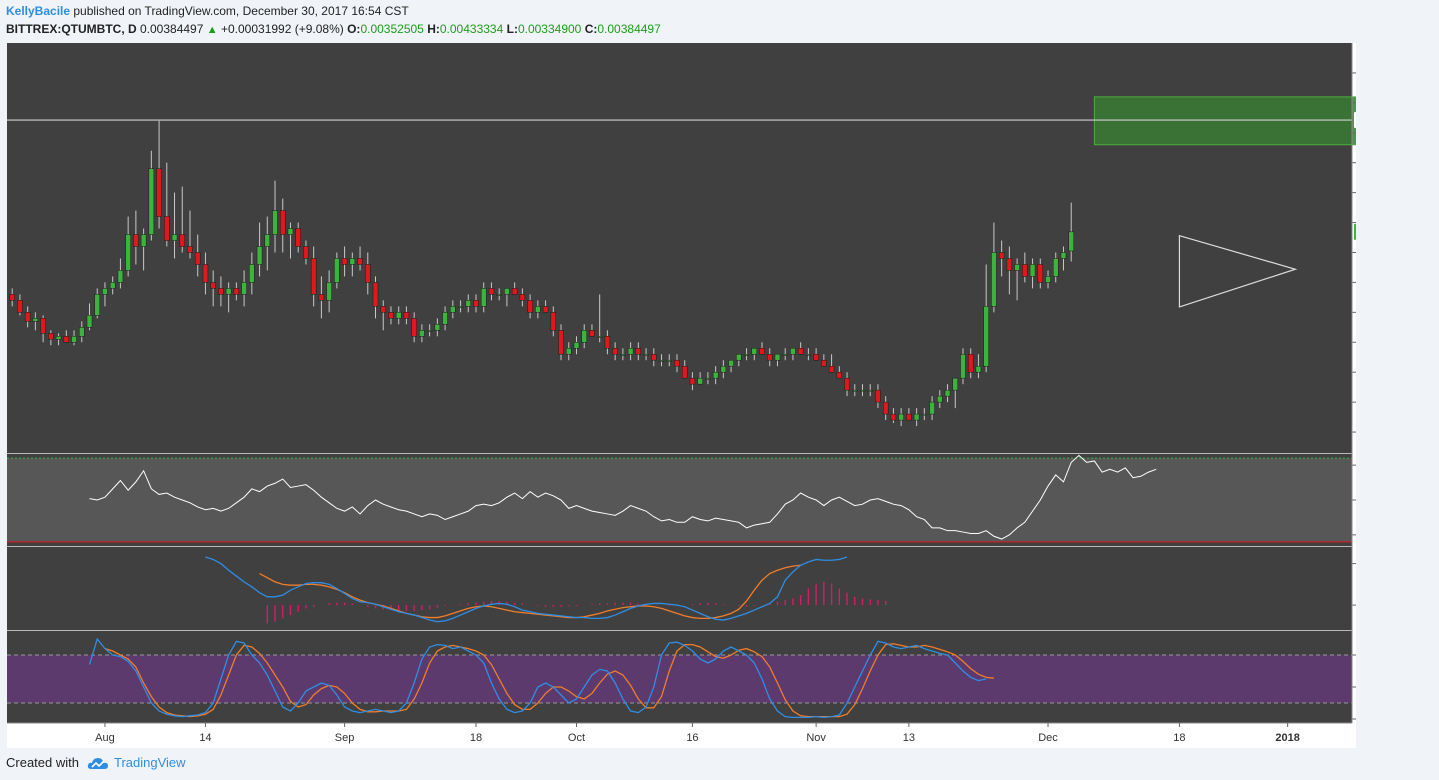 The height and width of the screenshot is (780, 1439). What do you see at coordinates (526, 589) in the screenshot?
I see `macd-line` at bounding box center [526, 589].